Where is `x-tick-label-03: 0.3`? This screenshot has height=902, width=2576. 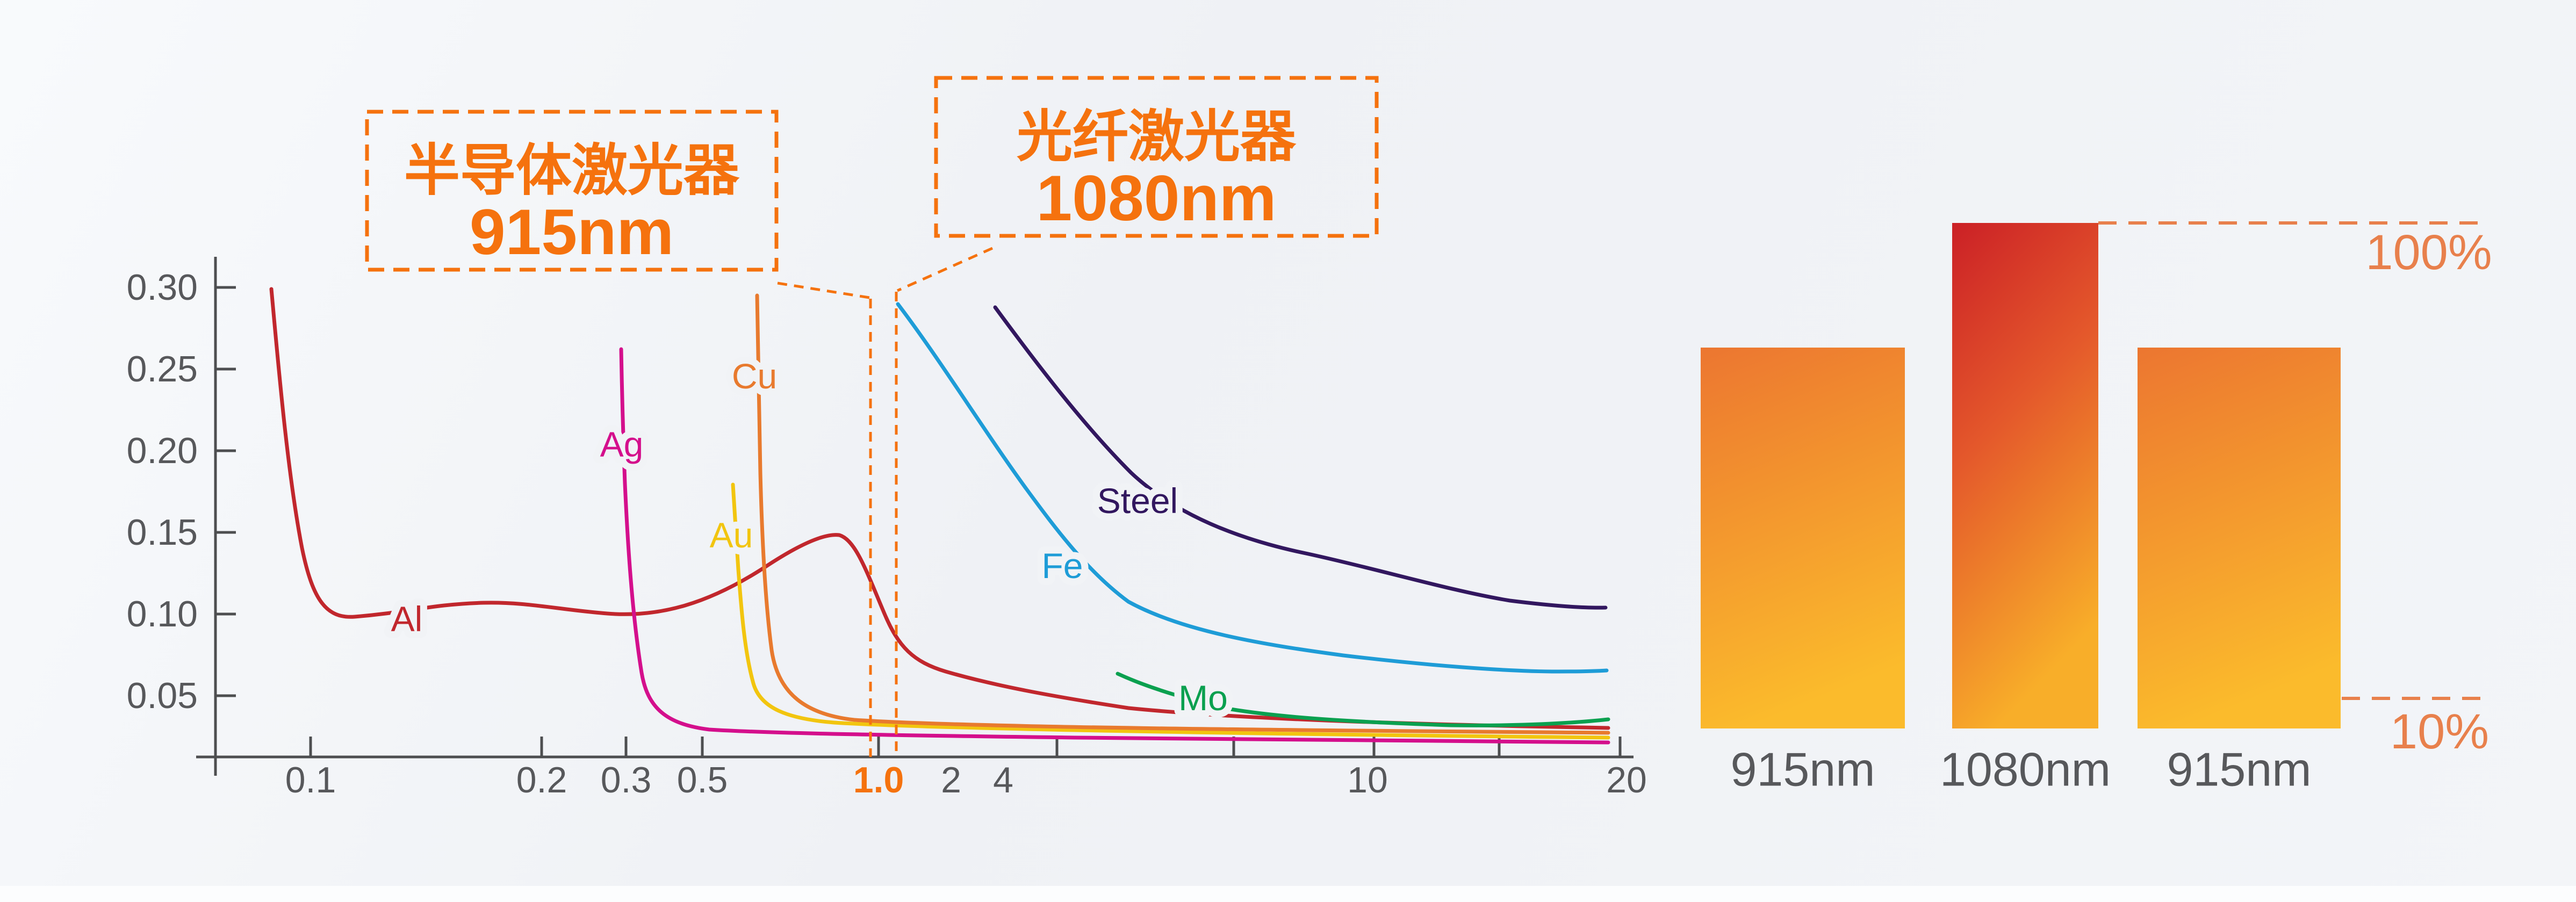
x-tick-label-03: 0.3 is located at coordinates (626, 780).